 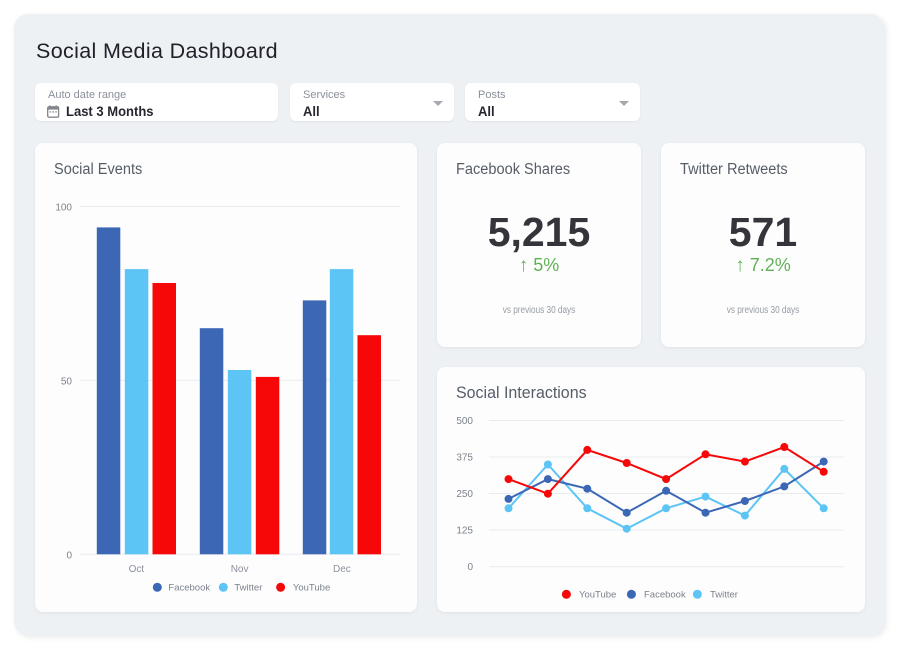 What do you see at coordinates (137, 569) in the screenshot?
I see `svg-text: Oct` at bounding box center [137, 569].